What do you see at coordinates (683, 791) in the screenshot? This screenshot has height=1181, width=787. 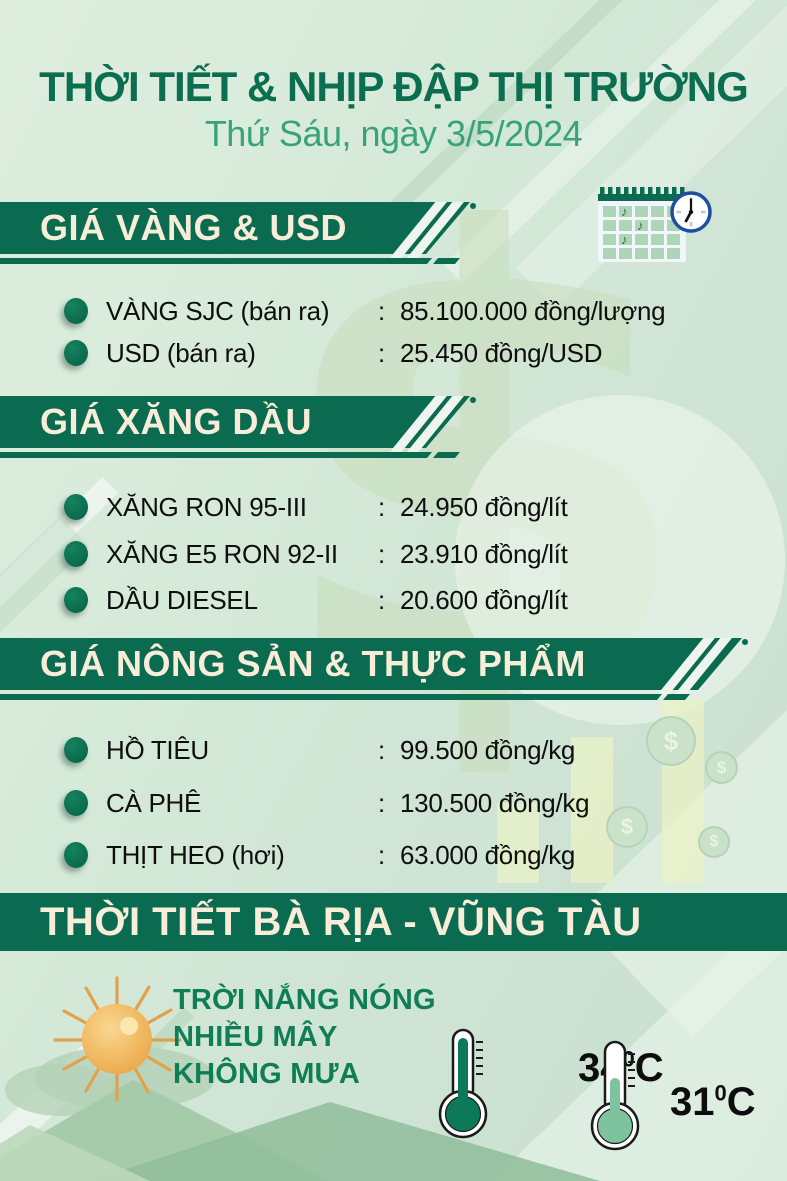 I see `bar-chart-decor` at bounding box center [683, 791].